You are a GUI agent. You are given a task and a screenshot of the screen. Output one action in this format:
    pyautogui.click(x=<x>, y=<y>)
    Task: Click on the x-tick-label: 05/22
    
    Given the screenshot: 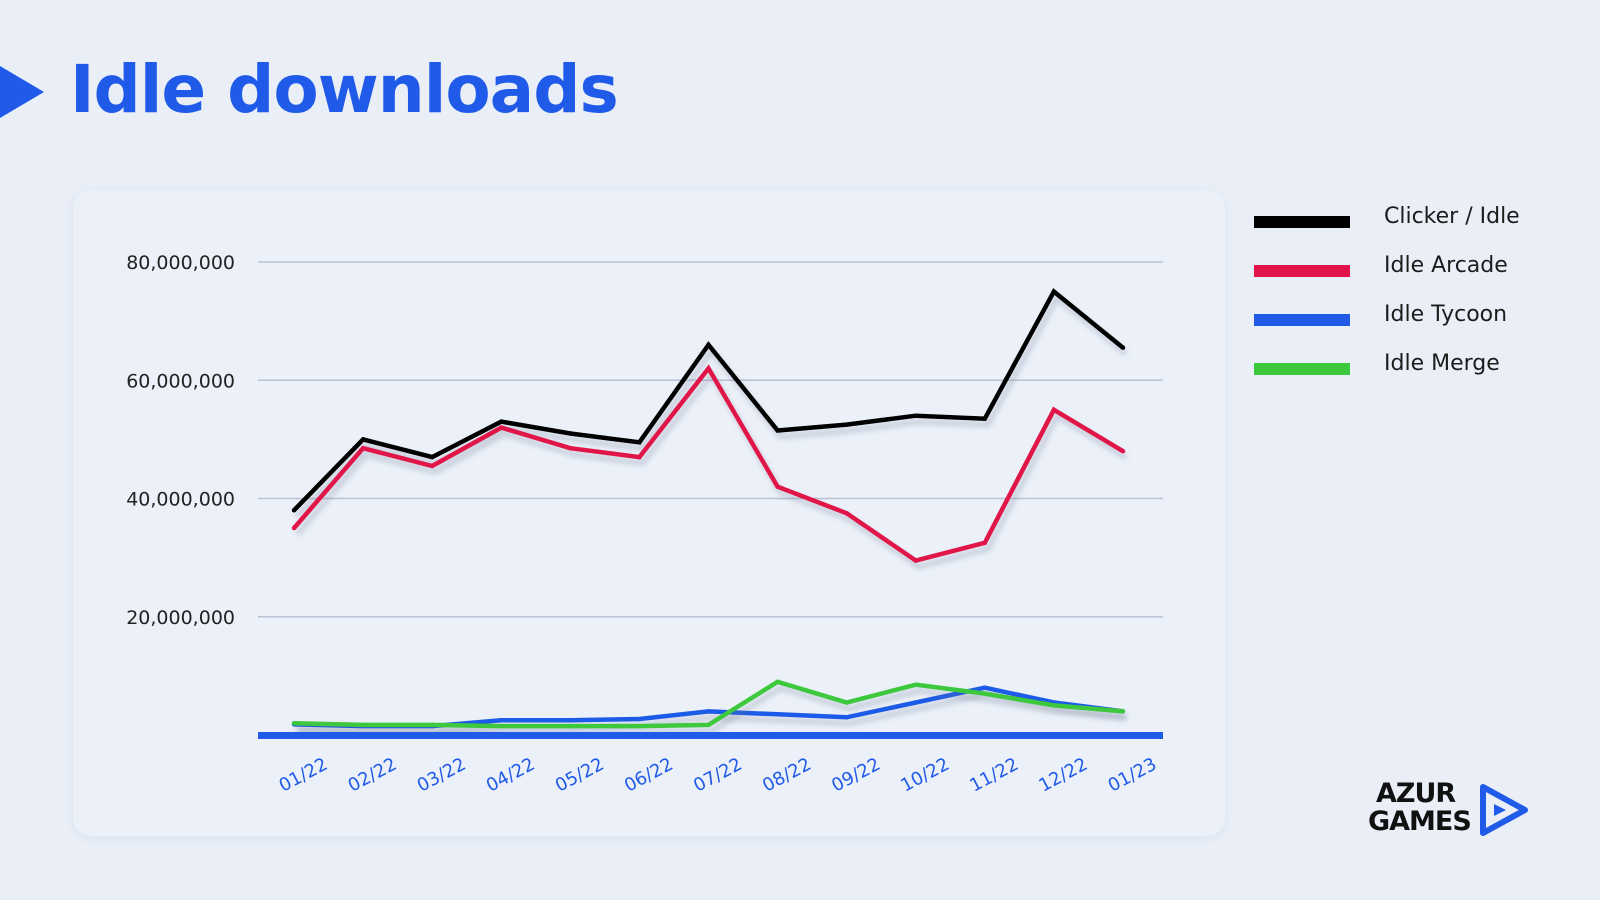 What is the action you would take?
    pyautogui.click(x=580, y=775)
    